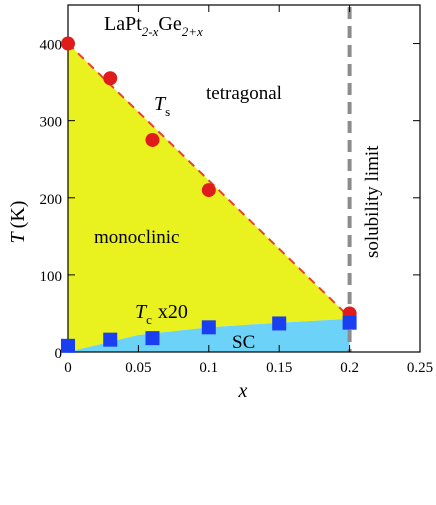 This screenshot has height=505, width=436. I want to click on x-tick-label: 0.2, so click(349, 368).